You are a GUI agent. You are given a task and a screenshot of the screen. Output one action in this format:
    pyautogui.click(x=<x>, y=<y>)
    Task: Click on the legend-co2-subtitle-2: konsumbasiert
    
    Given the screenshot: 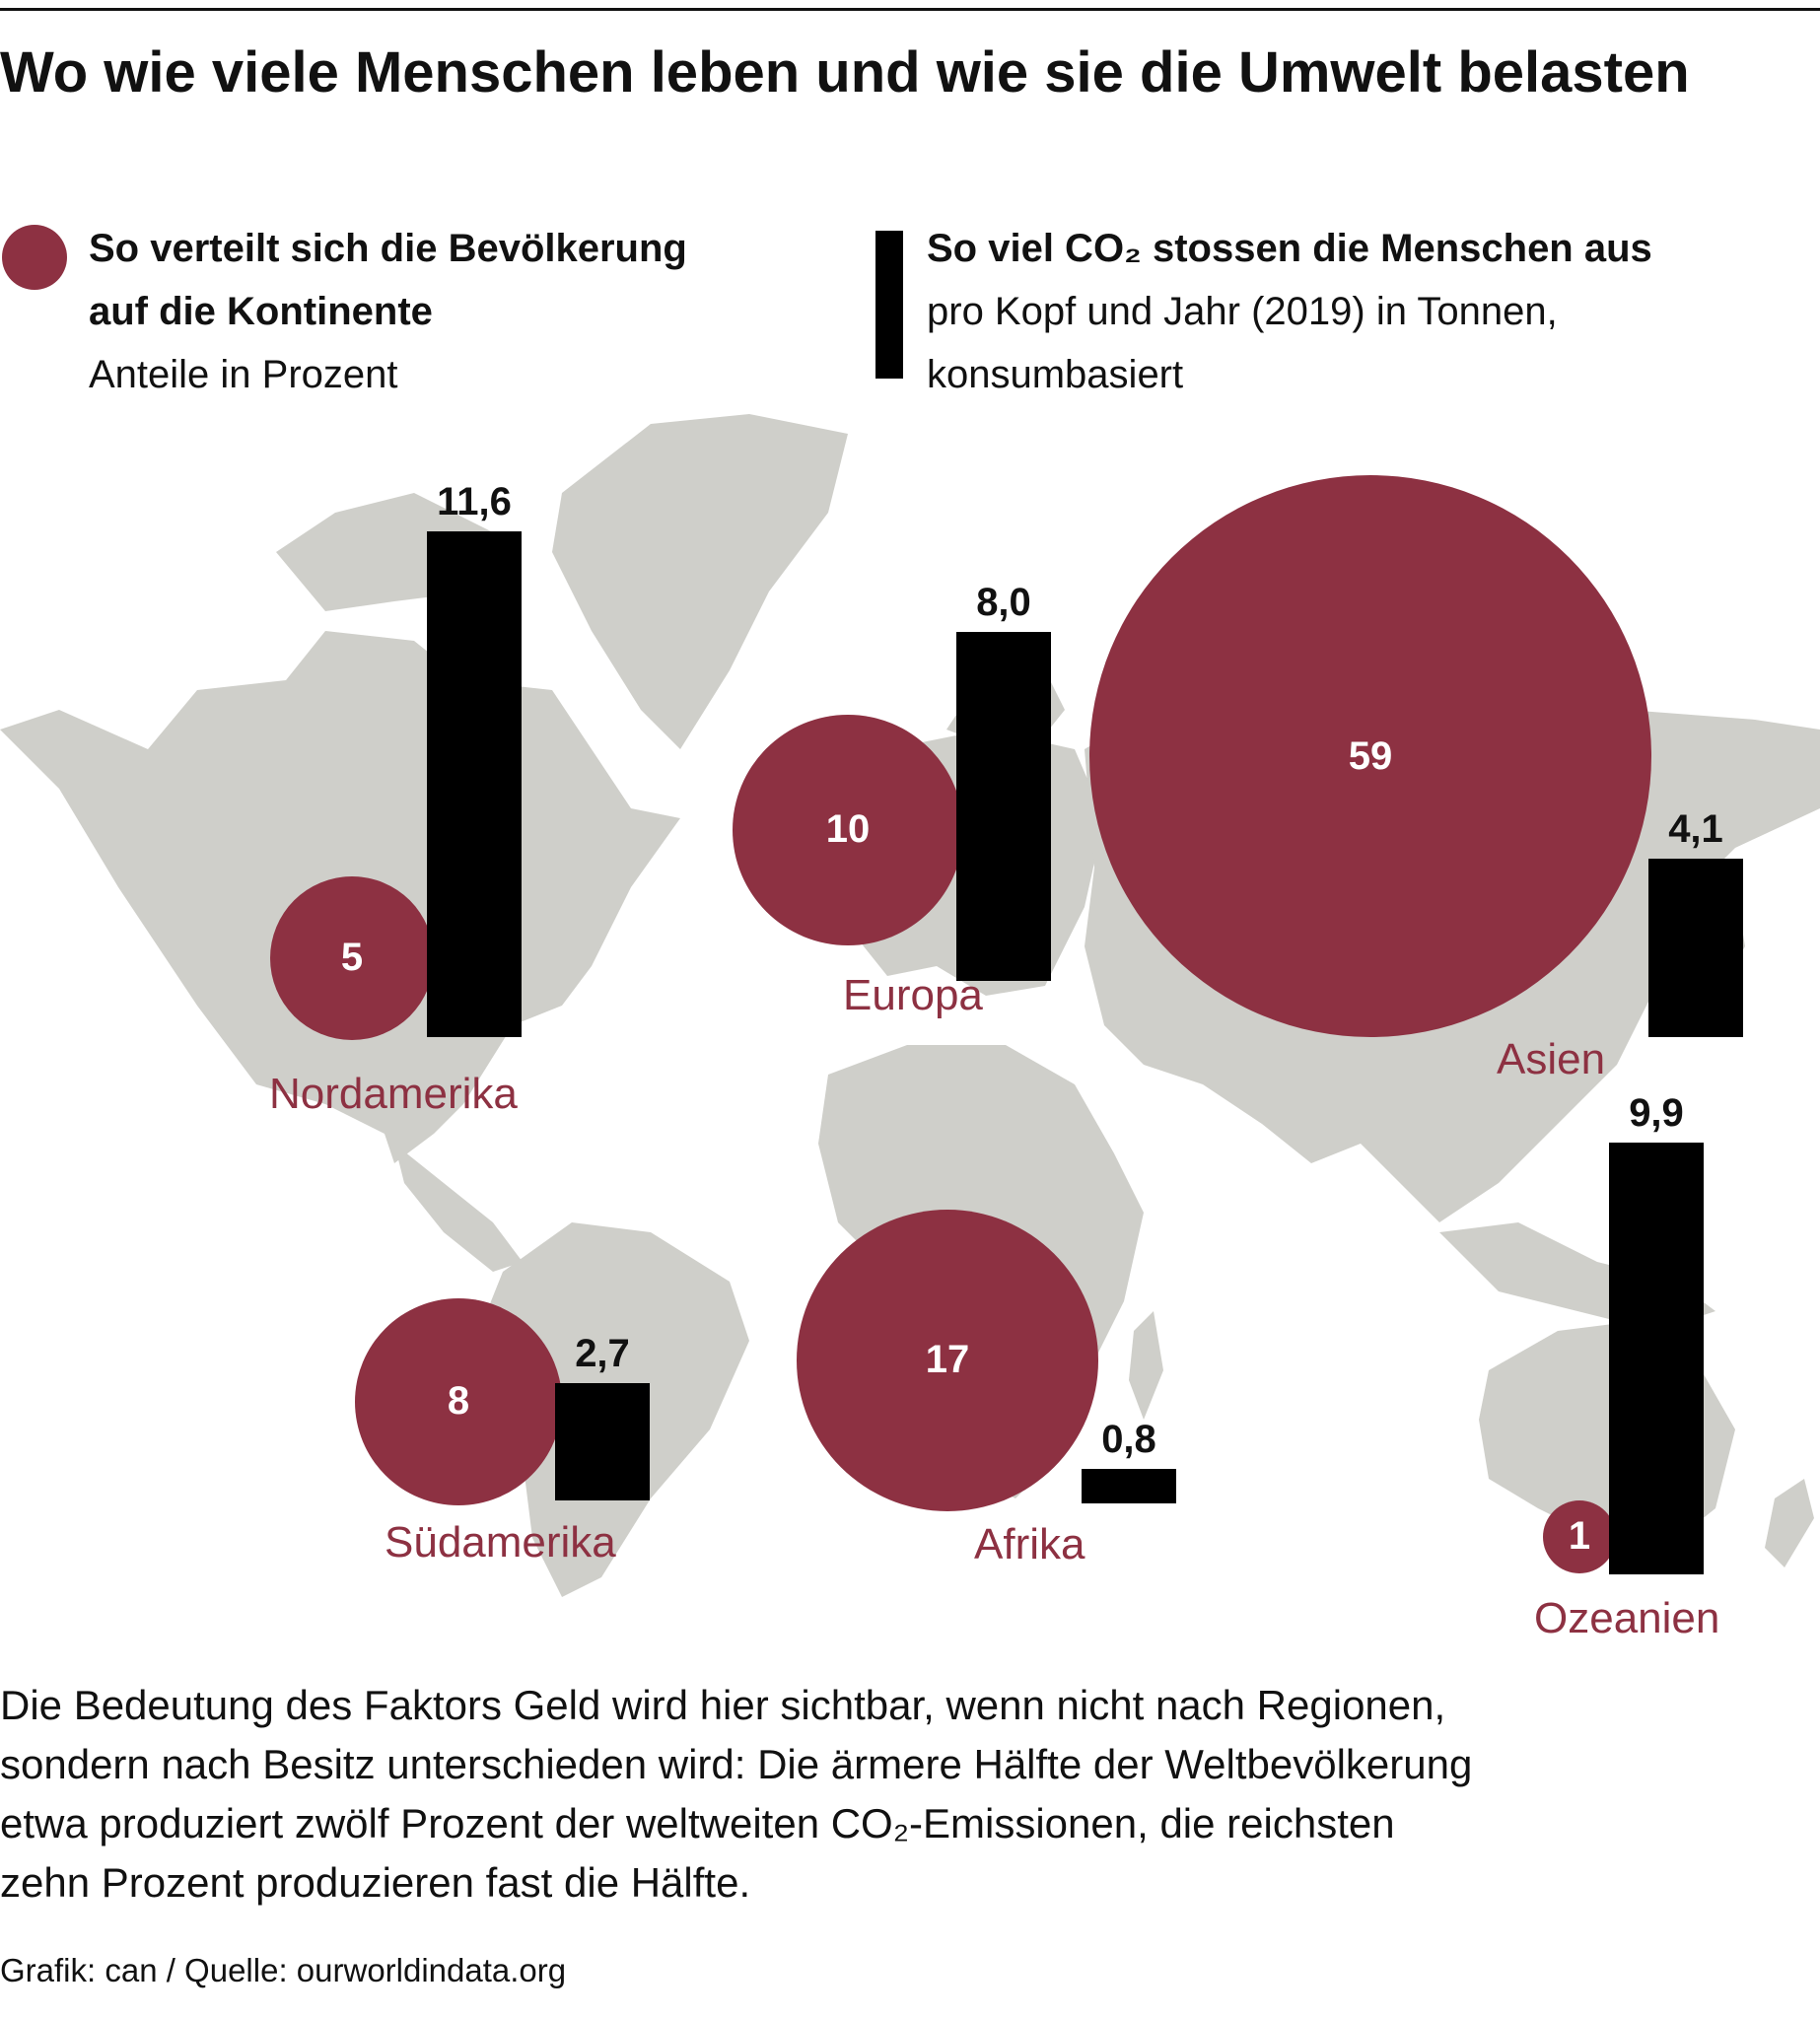 What is the action you would take?
    pyautogui.click(x=1055, y=374)
    